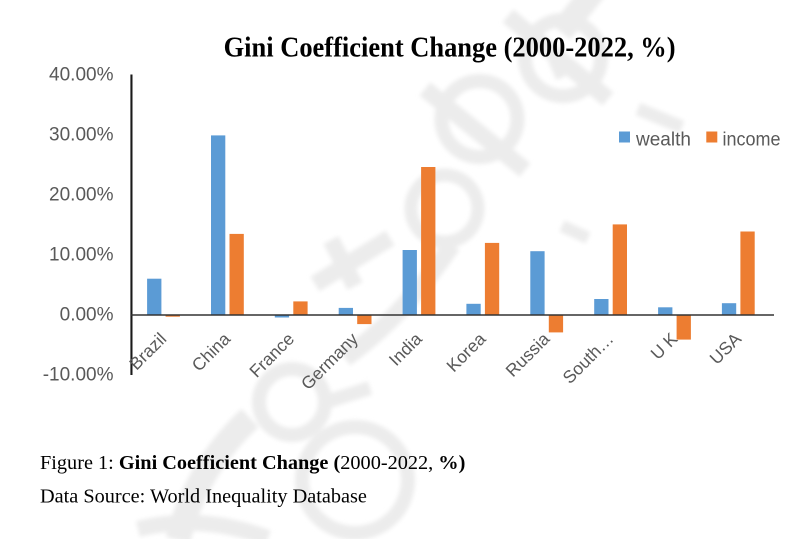 The height and width of the screenshot is (539, 800). I want to click on svg-text: 10.00%, so click(81, 255).